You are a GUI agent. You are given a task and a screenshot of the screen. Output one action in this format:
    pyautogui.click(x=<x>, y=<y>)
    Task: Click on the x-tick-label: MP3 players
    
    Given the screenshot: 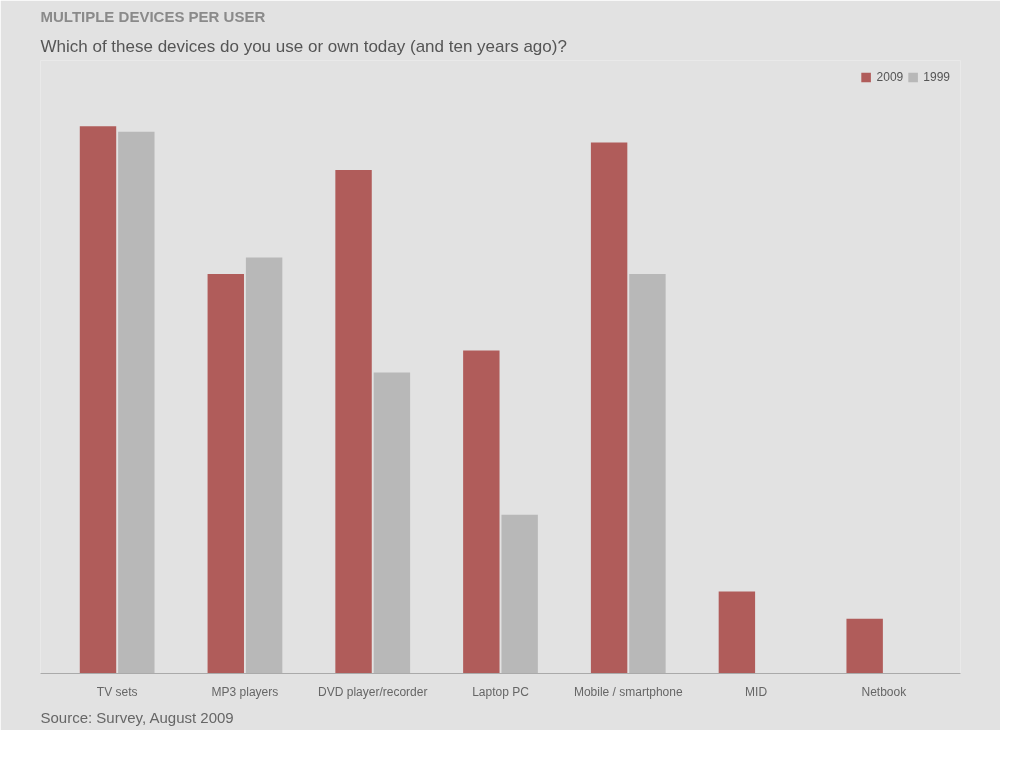 What is the action you would take?
    pyautogui.click(x=245, y=691)
    